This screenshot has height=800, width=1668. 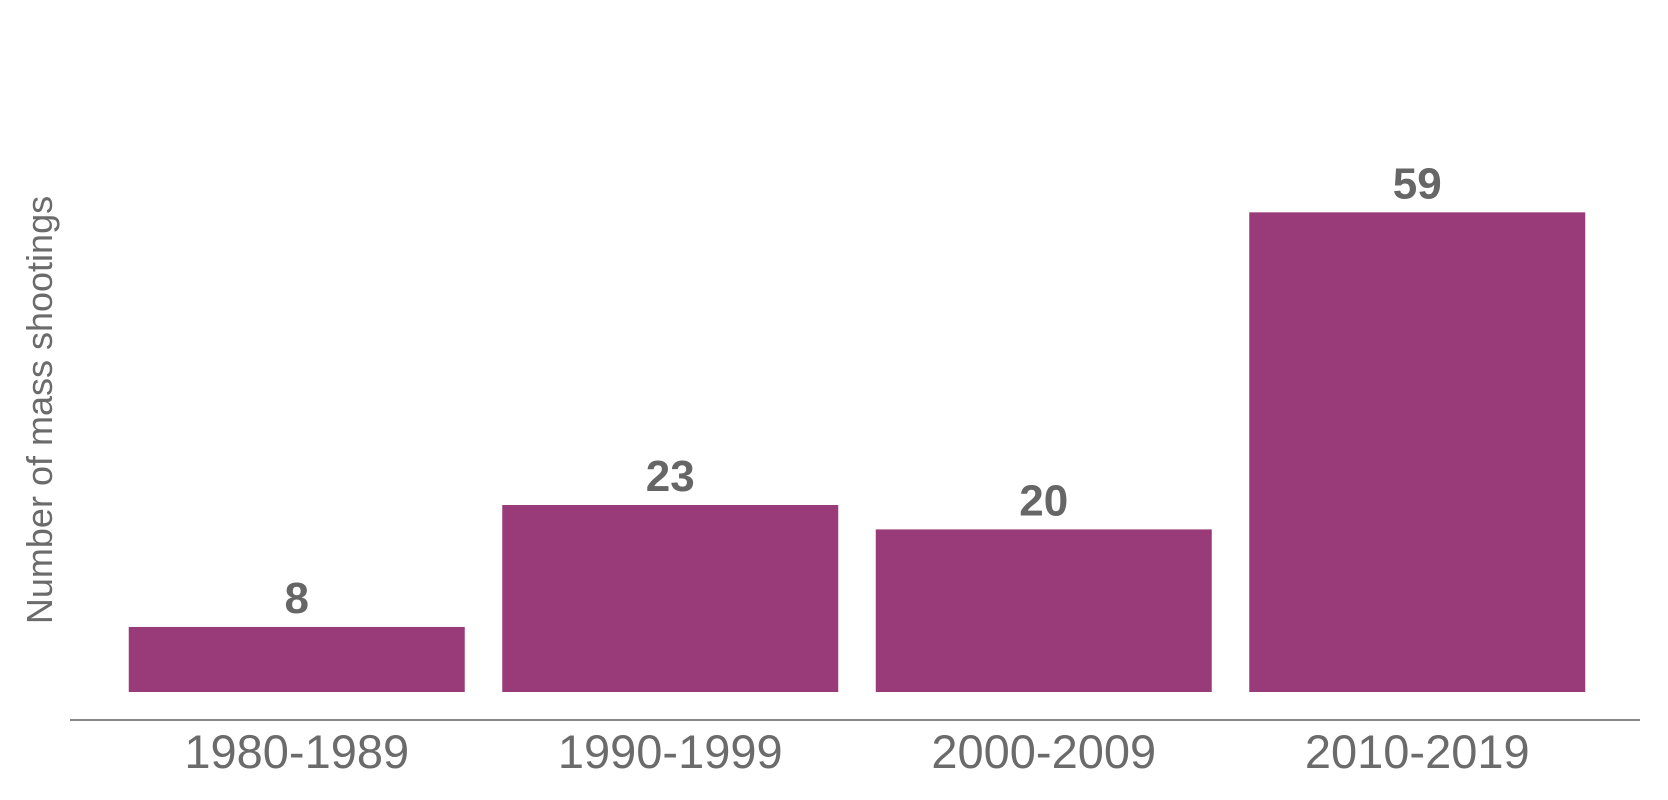 What do you see at coordinates (39, 410) in the screenshot?
I see `y-axis-label: Number of mass shootings` at bounding box center [39, 410].